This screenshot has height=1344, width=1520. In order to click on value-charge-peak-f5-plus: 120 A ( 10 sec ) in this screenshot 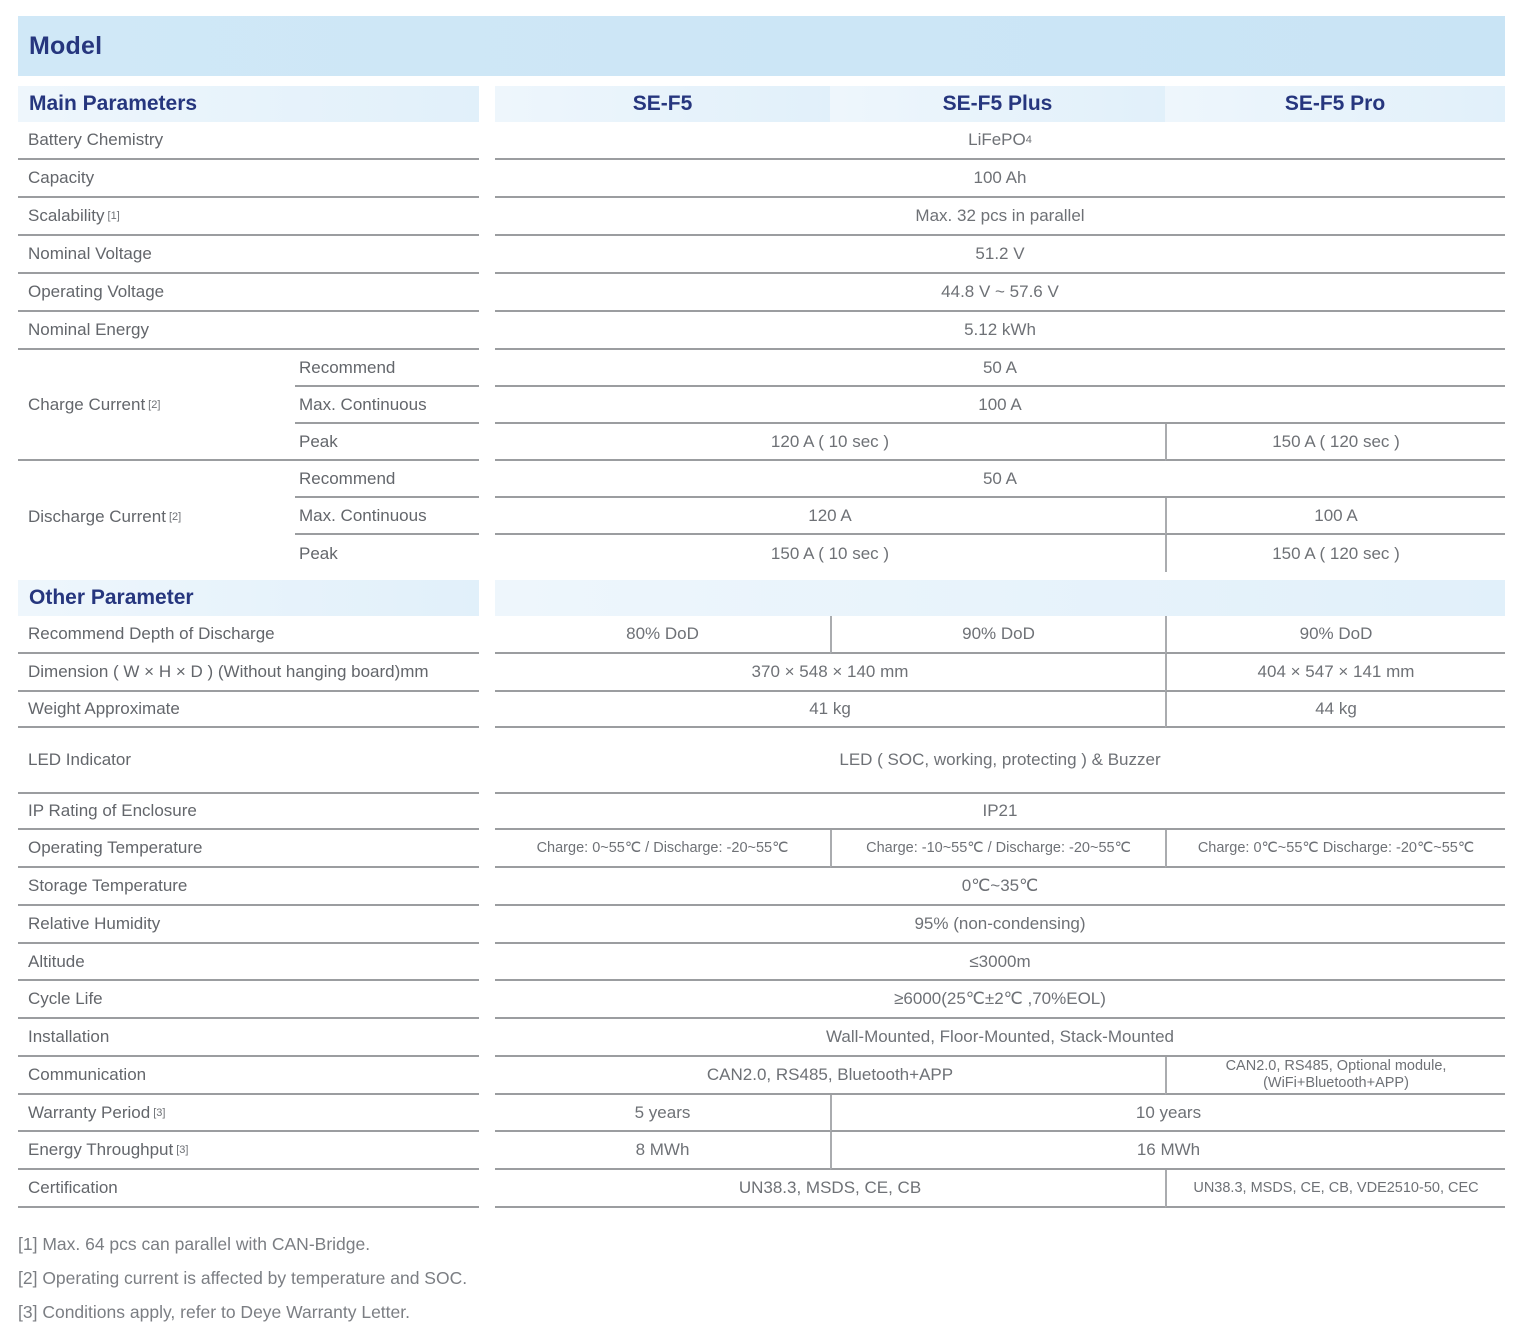, I will do `click(830, 442)`.